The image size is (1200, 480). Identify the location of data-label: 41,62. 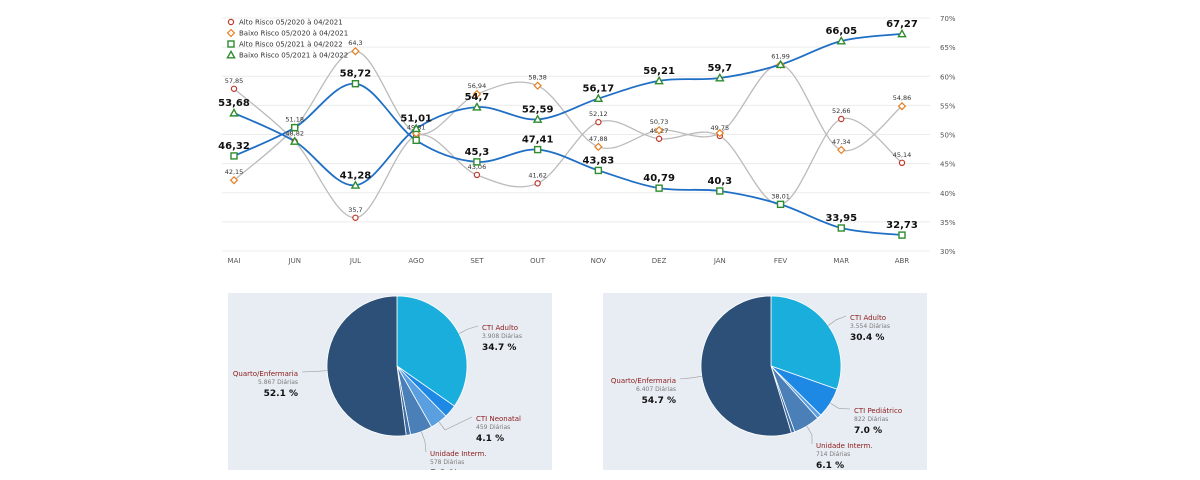
(537, 175).